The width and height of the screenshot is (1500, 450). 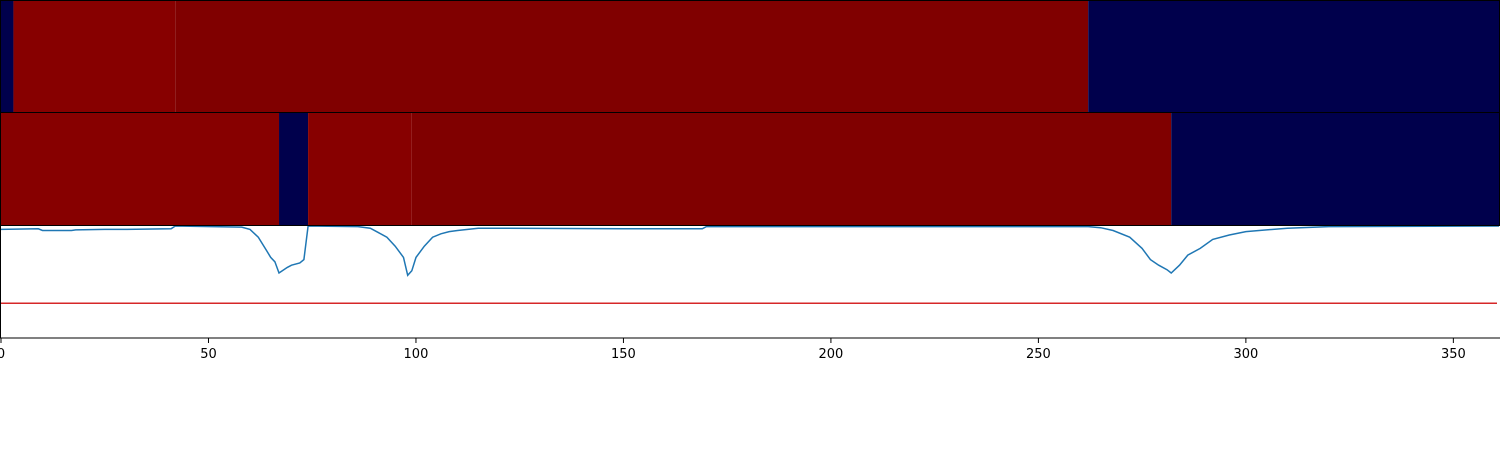 I want to click on x-tick-label: 300, so click(x=1245, y=354).